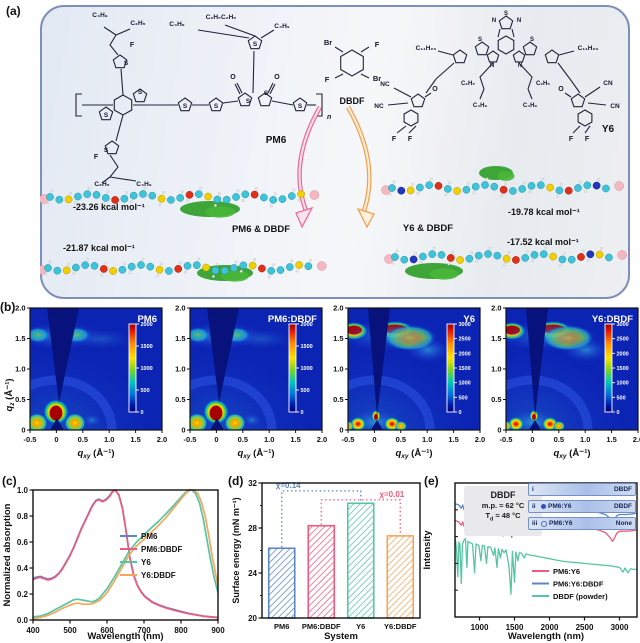  I want to click on x-axis-label: qxy (Å⁻¹), so click(571, 454).